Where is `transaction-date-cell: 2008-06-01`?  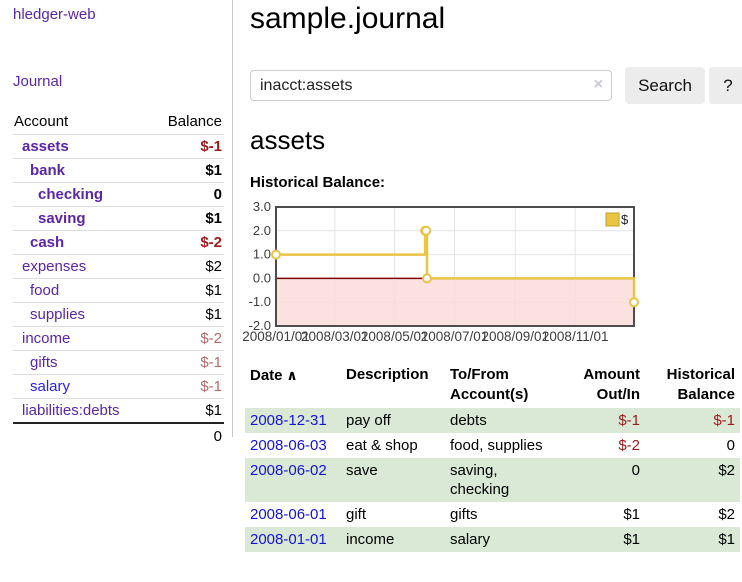 transaction-date-cell: 2008-06-01 is located at coordinates (293, 514).